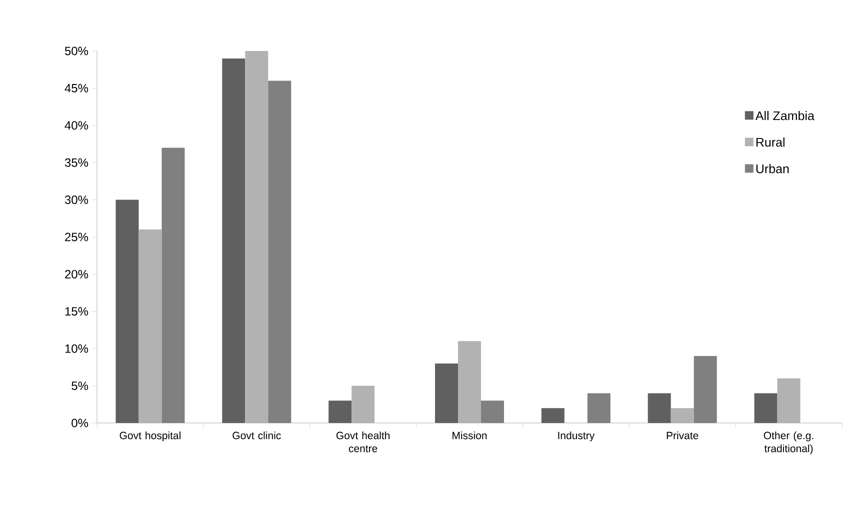  Describe the element at coordinates (76, 88) in the screenshot. I see `y-tick-label: 45%` at that location.